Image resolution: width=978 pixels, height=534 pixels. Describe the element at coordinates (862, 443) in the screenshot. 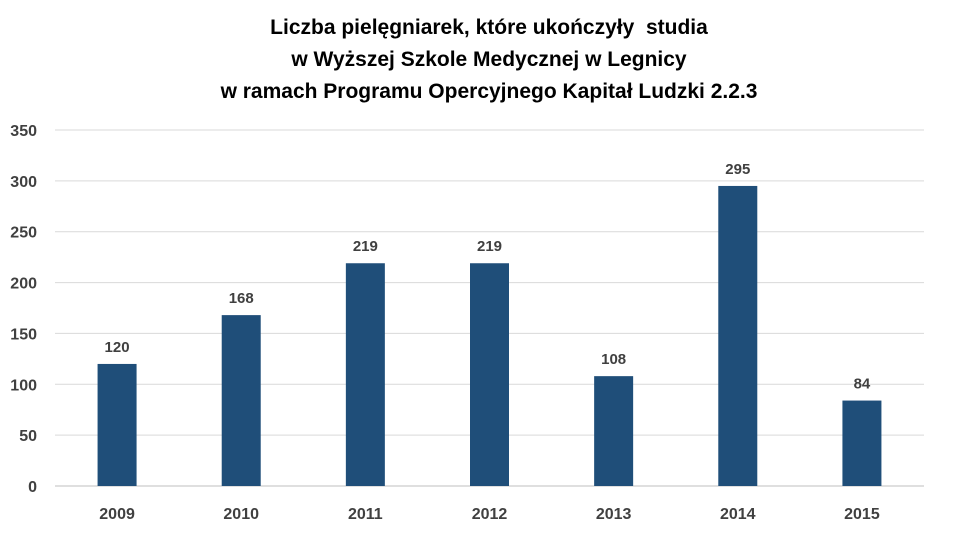

I see `bar-2015` at that location.